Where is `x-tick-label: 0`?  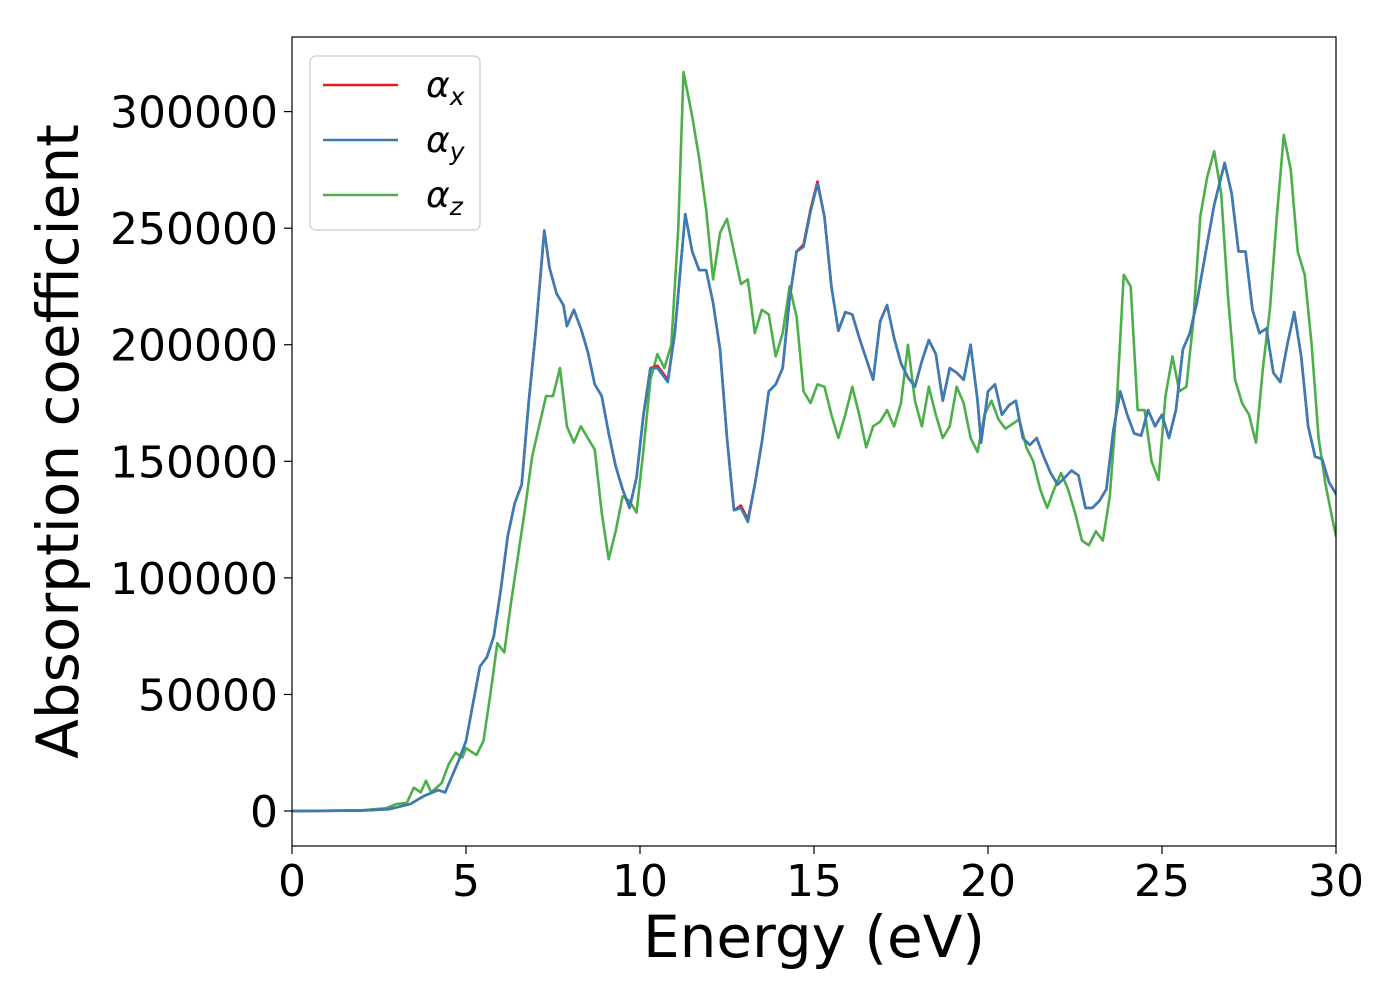
x-tick-label: 0 is located at coordinates (292, 881).